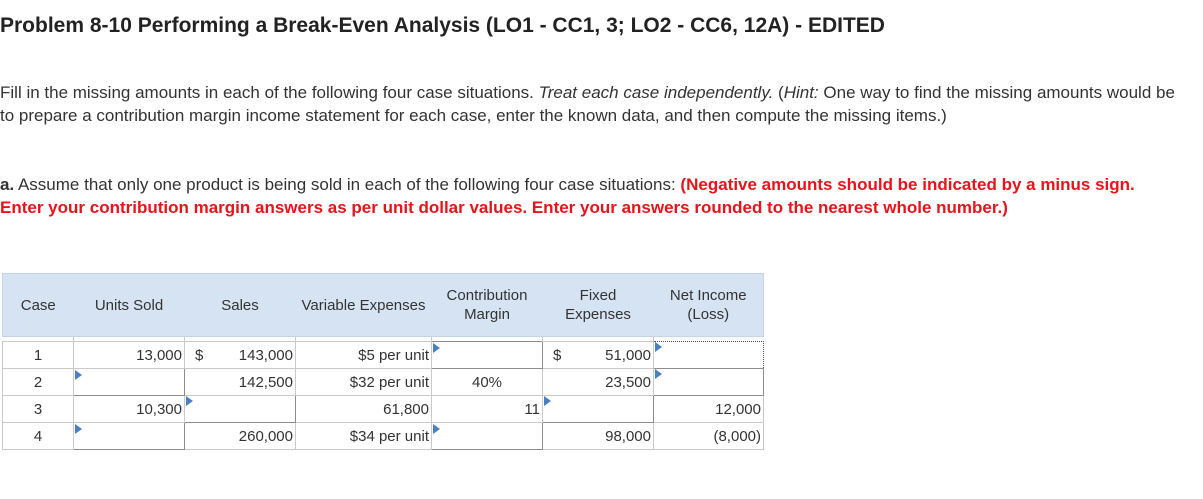 This screenshot has width=1203, height=499. What do you see at coordinates (656, 92) in the screenshot?
I see `instructions-italic: Treat each case independently.` at bounding box center [656, 92].